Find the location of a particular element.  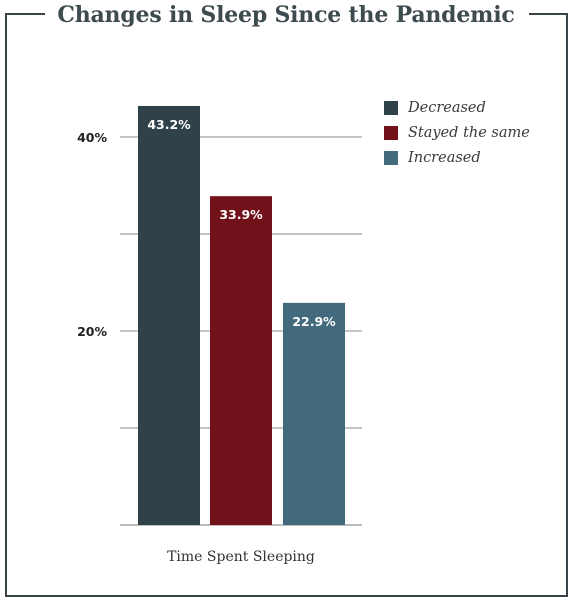

y-tick-label-20: 20% is located at coordinates (92, 331).